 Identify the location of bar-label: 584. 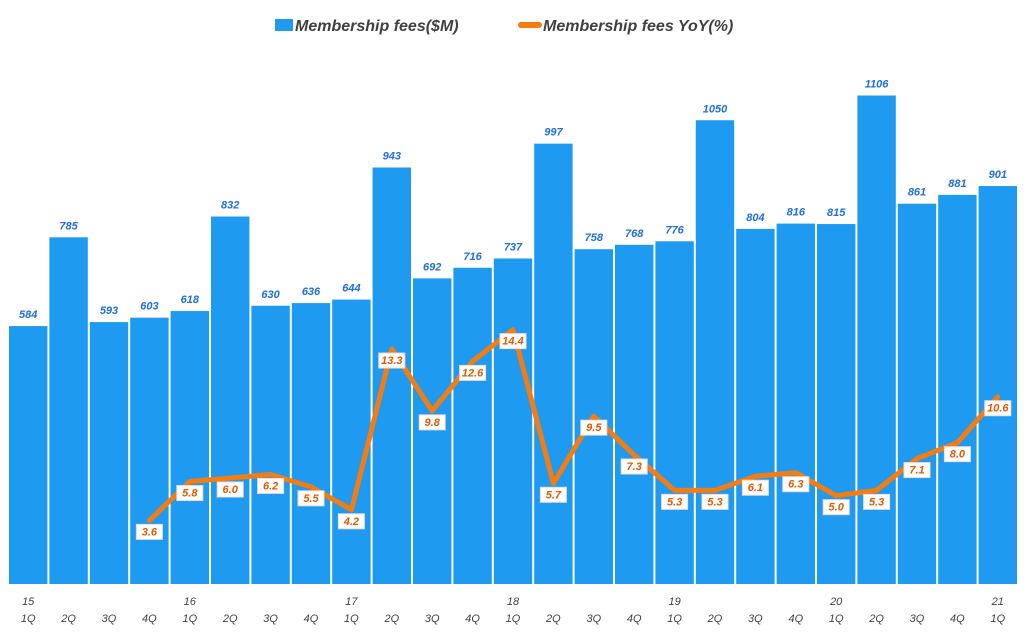
(28, 315).